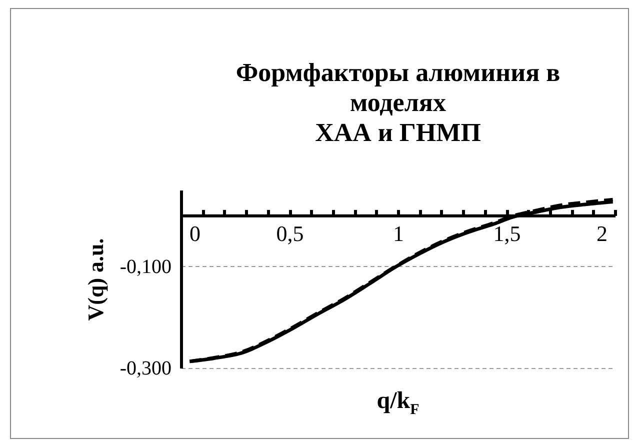  Describe the element at coordinates (398, 403) in the screenshot. I see `x-axis-title: q/k$_{F}$` at that location.